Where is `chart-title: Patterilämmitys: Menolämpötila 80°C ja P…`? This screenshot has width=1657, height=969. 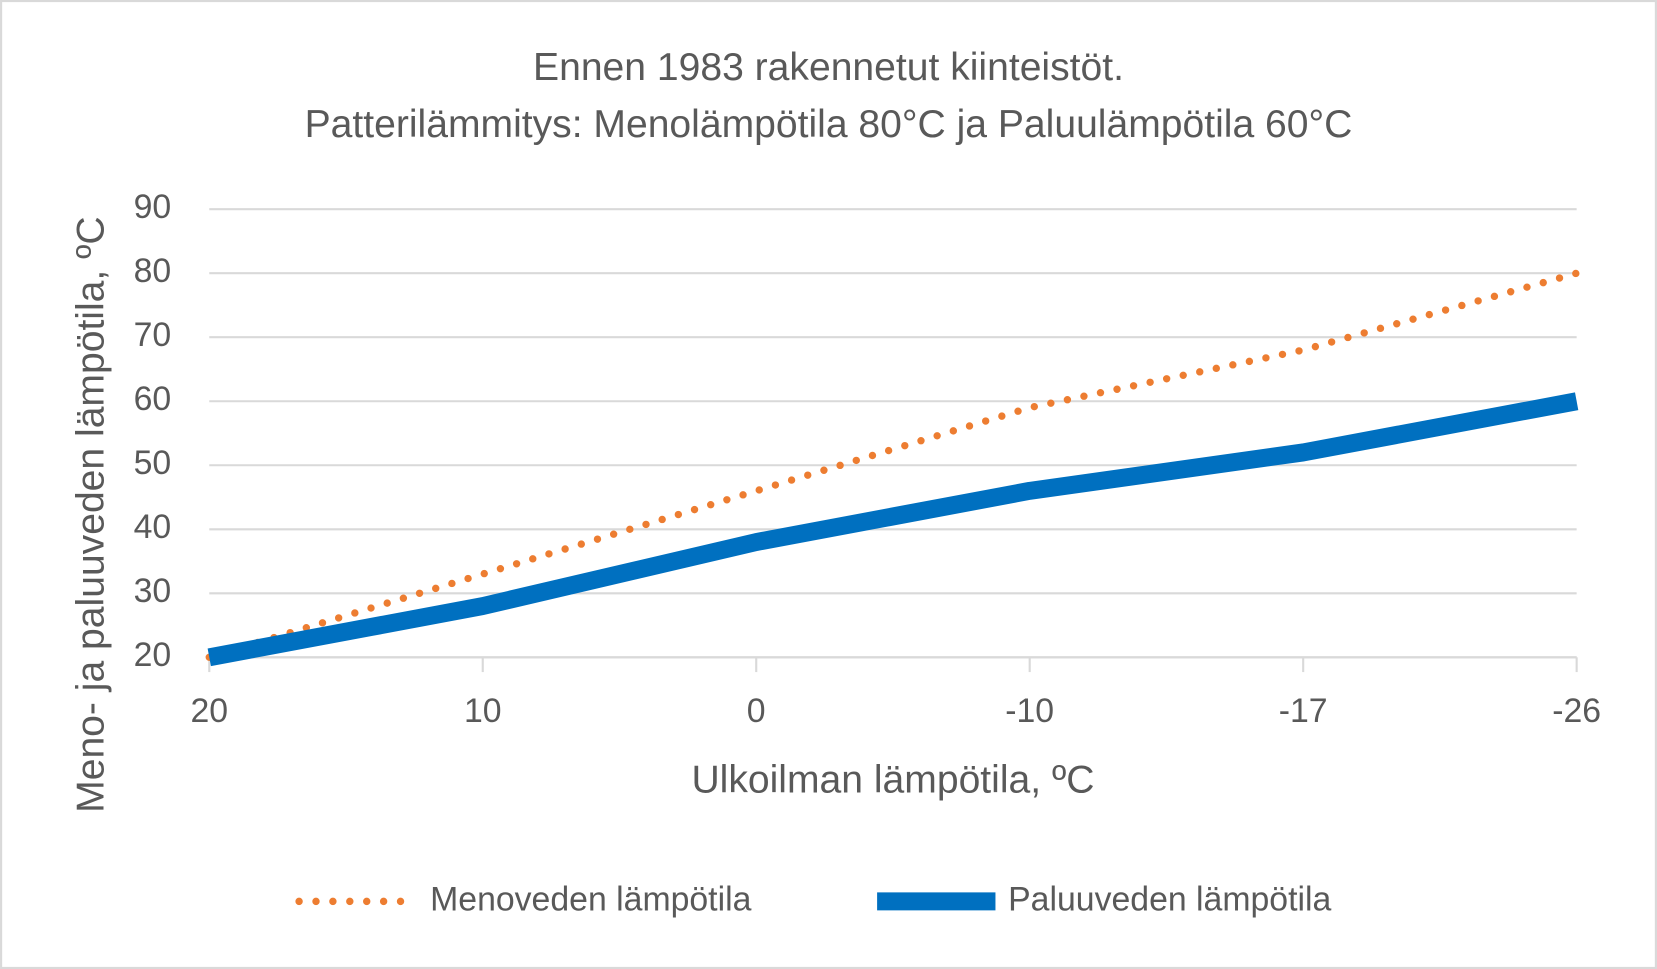
chart-title: Patterilämmitys: Menolämpötila 80°C ja P… is located at coordinates (829, 124).